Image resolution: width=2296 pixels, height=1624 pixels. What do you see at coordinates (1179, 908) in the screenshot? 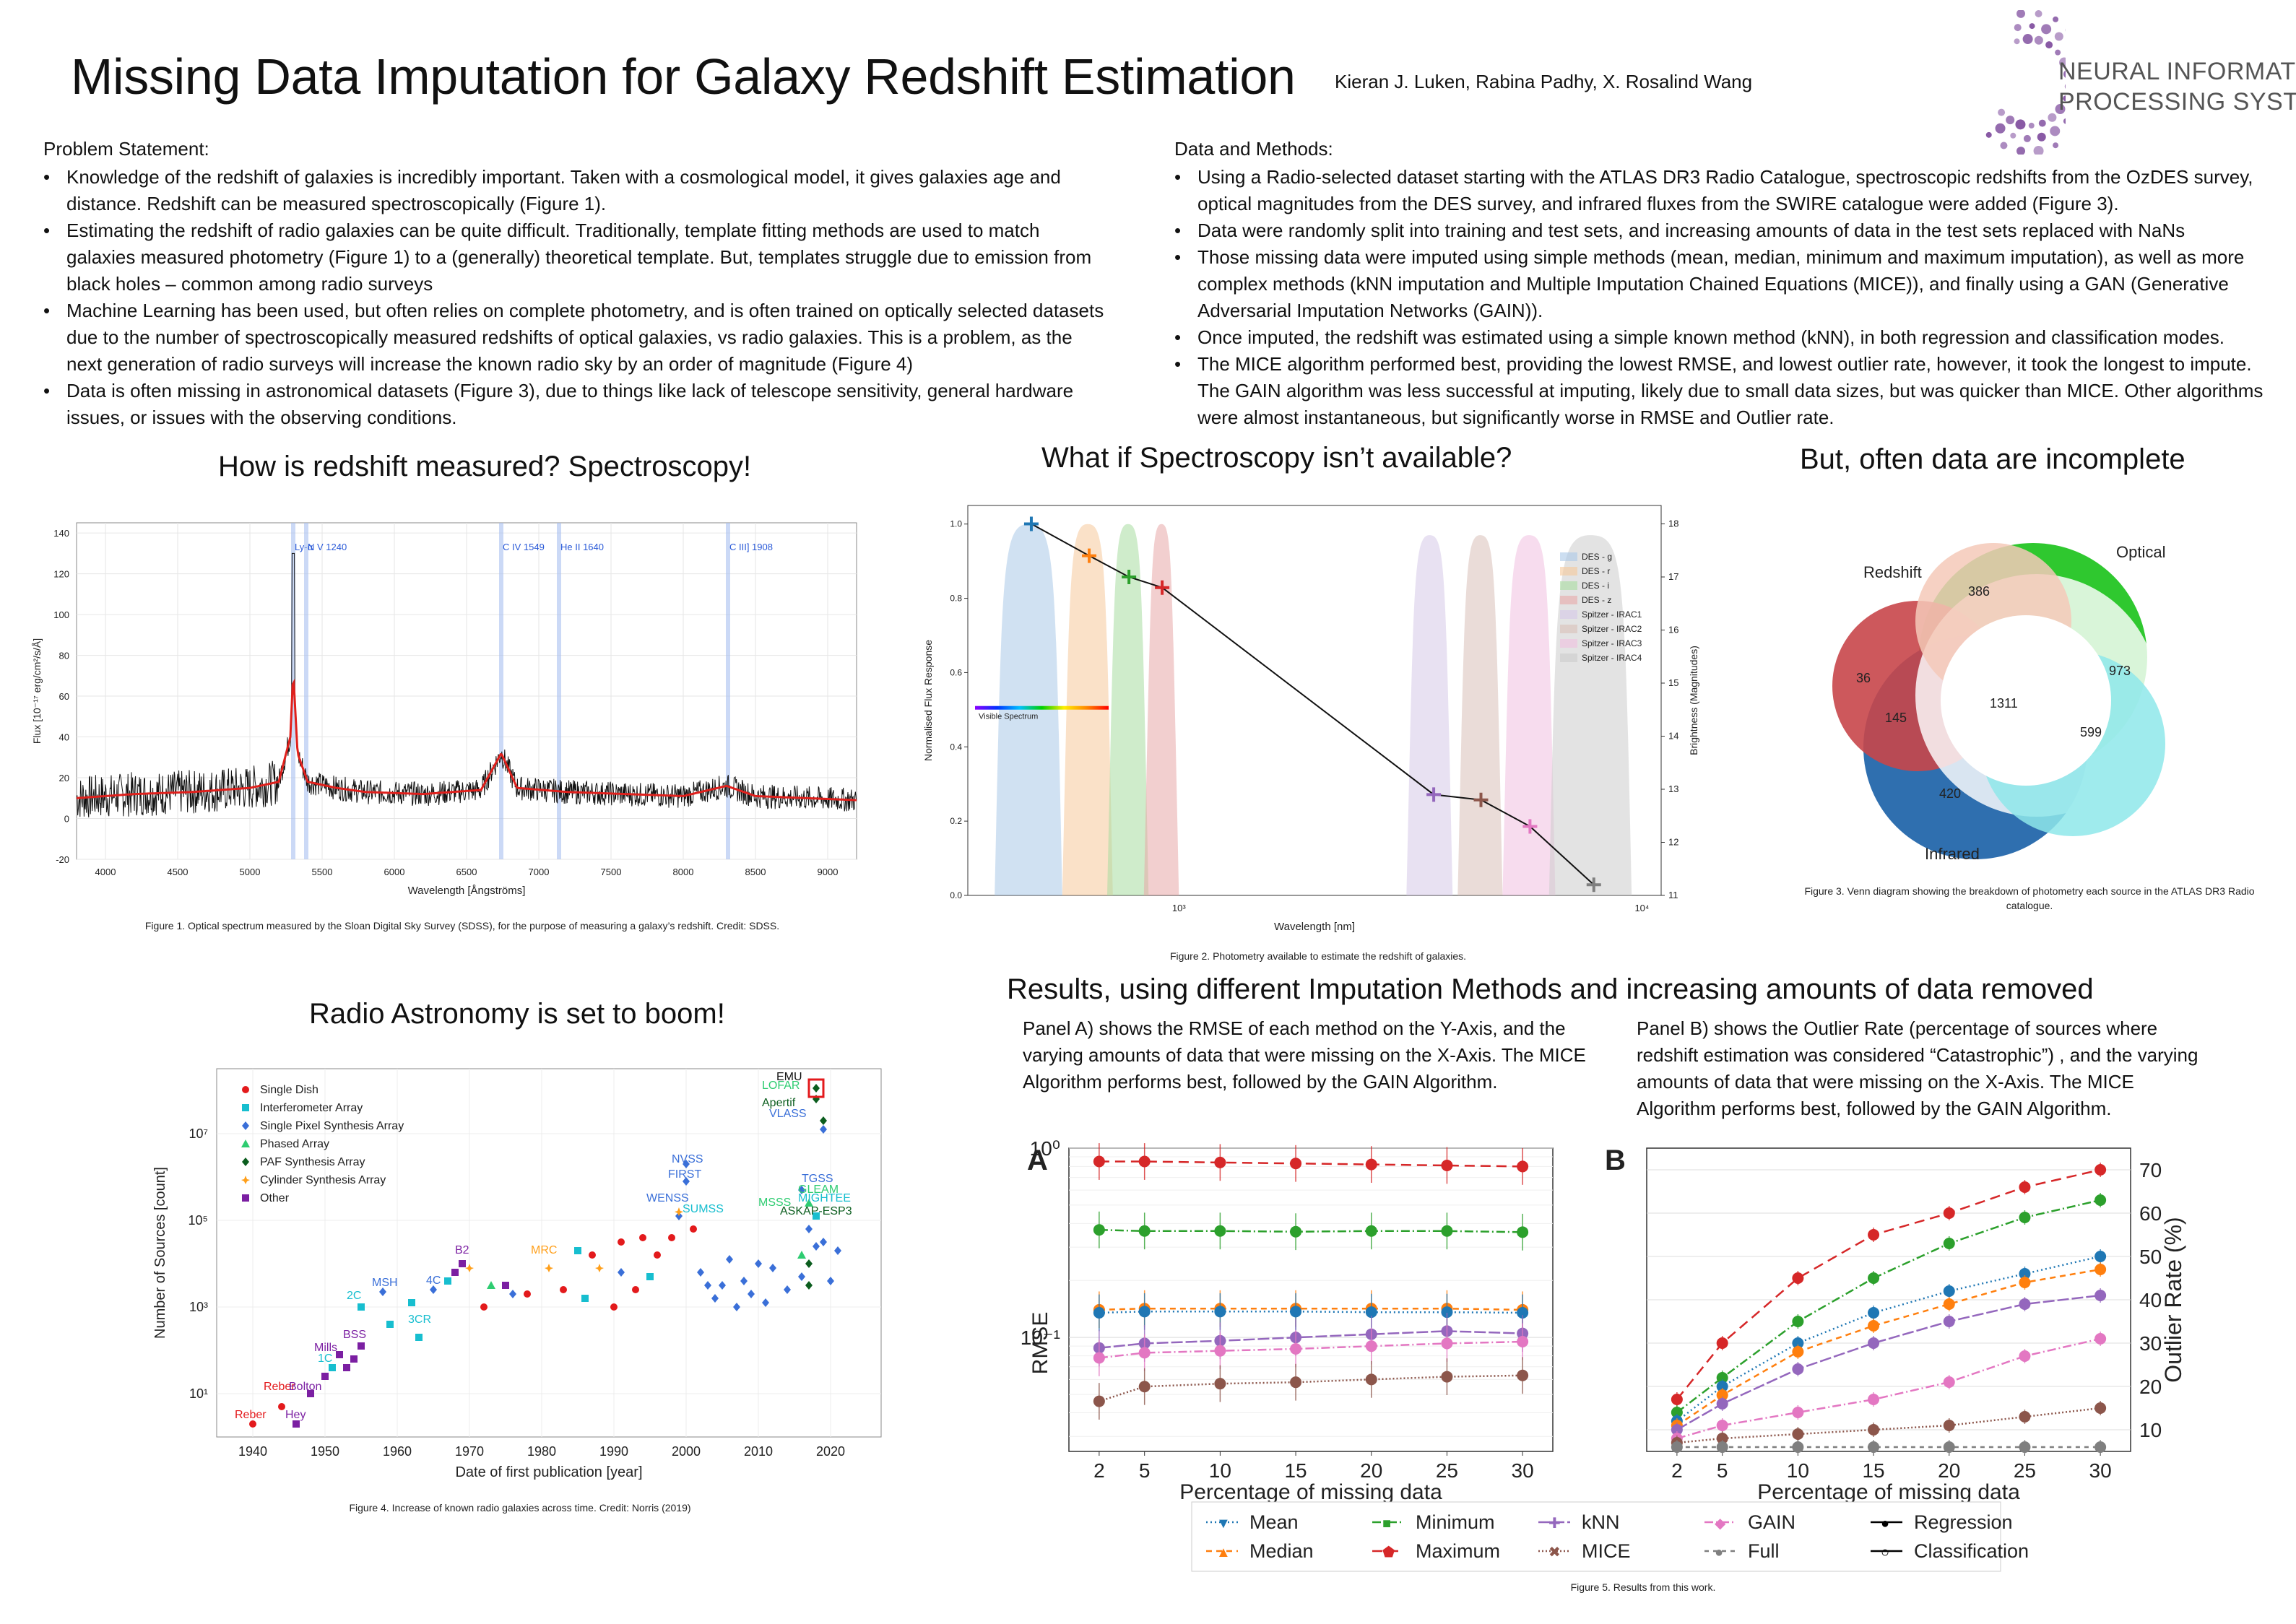
I see `fig2-x-tick: 10³` at bounding box center [1179, 908].